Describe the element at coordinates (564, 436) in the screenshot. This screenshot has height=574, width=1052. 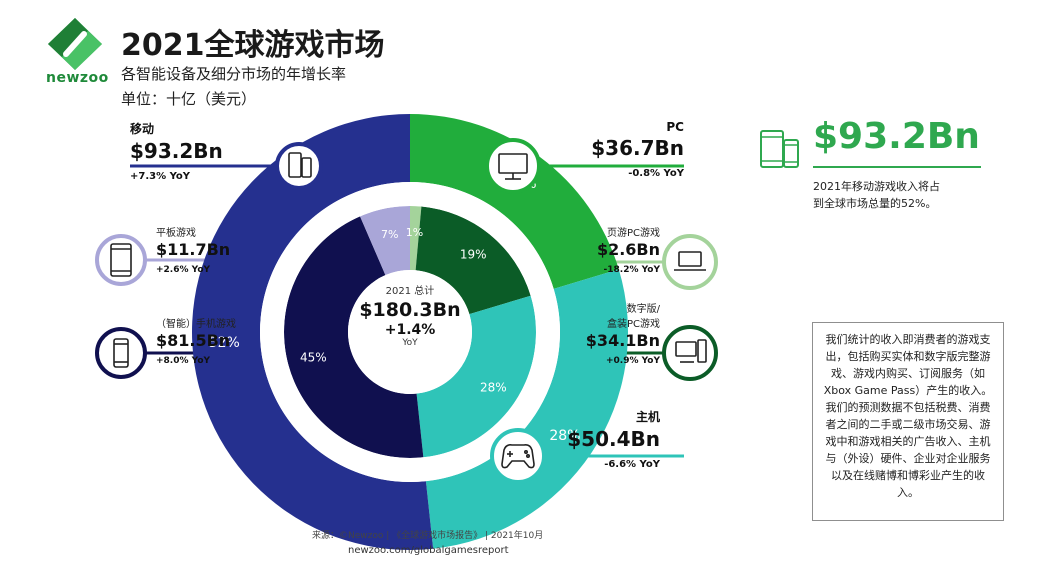
I see `outer-segment-console-percent: 28%` at that location.